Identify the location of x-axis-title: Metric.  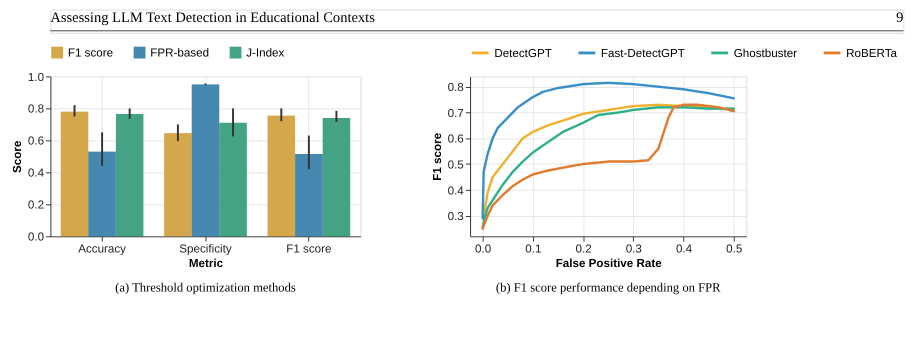
(206, 263).